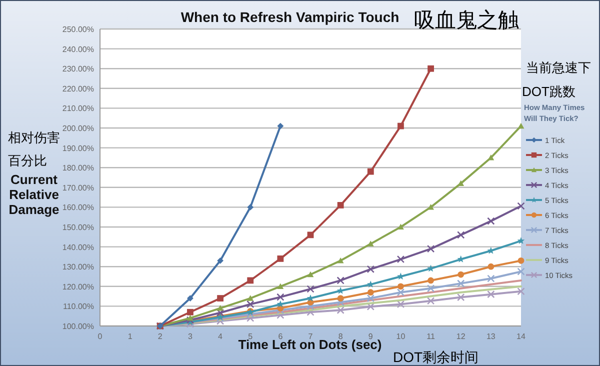  Describe the element at coordinates (290, 17) in the screenshot. I see `chart-title: When to Refresh Vampiric Touch` at that location.